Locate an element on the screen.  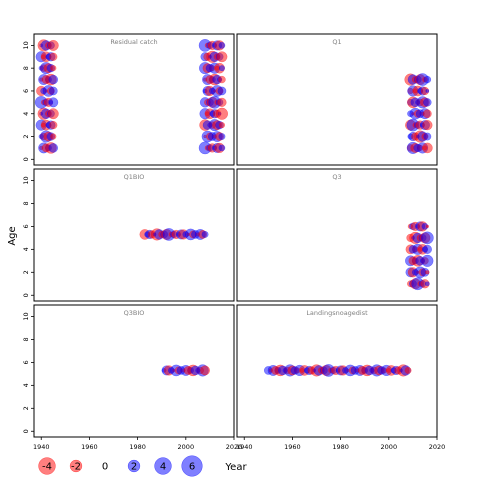
panel-title: Q1BIO is located at coordinates (134, 177).